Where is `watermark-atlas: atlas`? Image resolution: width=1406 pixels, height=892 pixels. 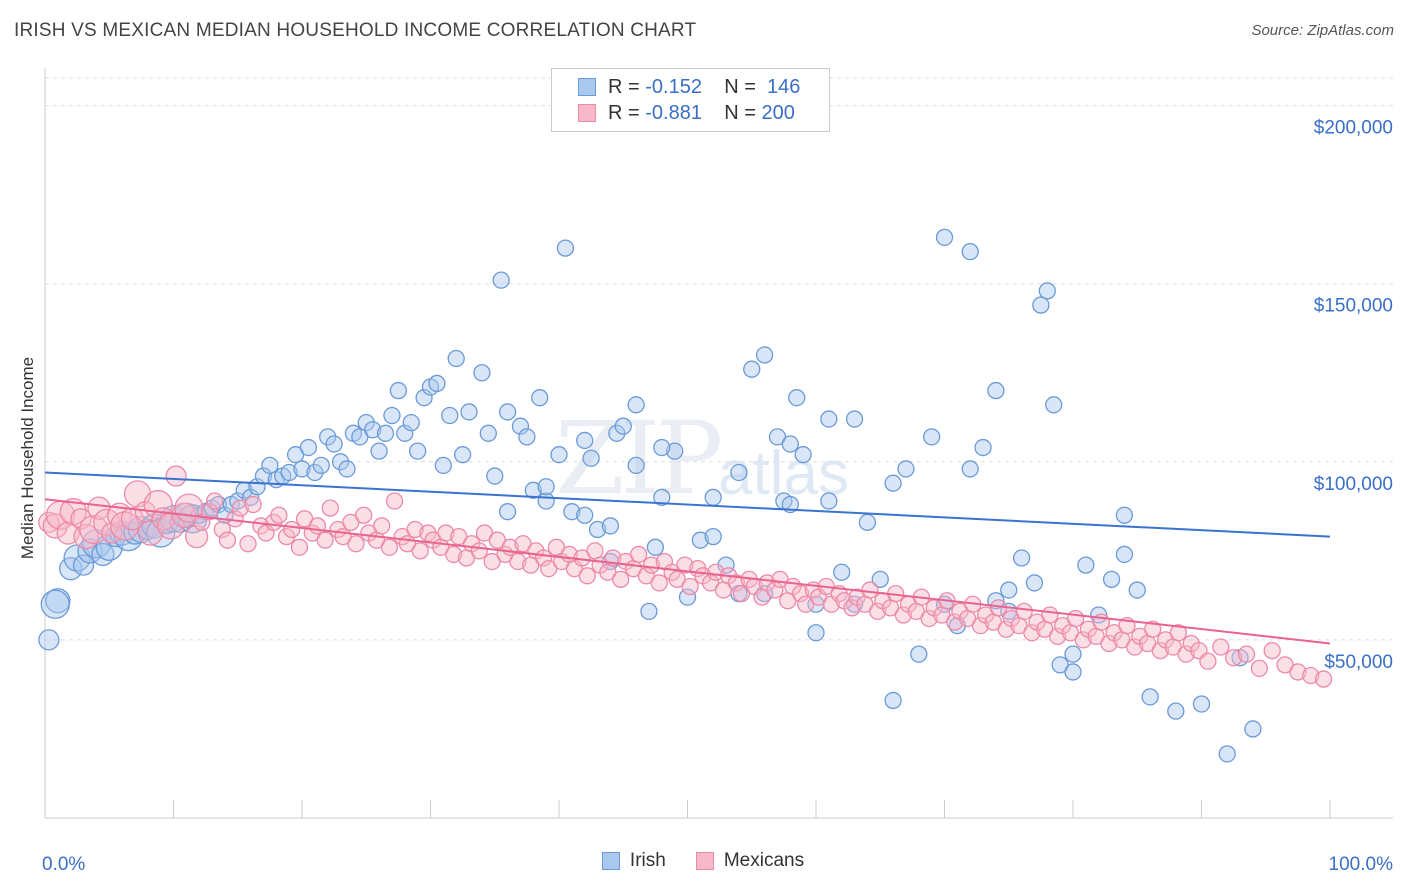
watermark-atlas: atlas is located at coordinates (783, 473).